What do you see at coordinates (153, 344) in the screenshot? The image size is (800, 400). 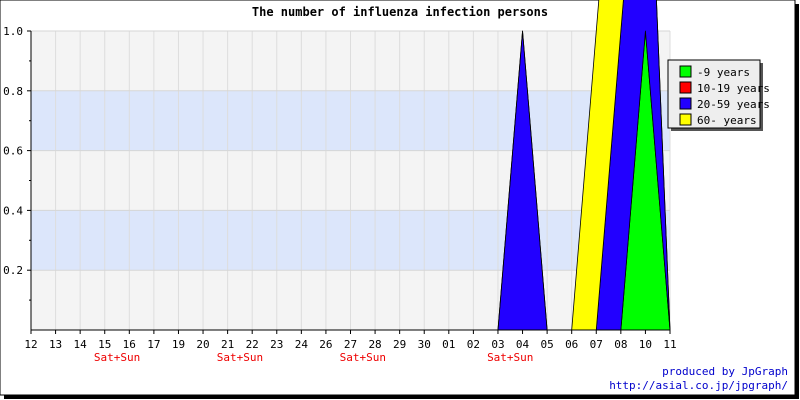 I see `x-tick-label: 17` at bounding box center [153, 344].